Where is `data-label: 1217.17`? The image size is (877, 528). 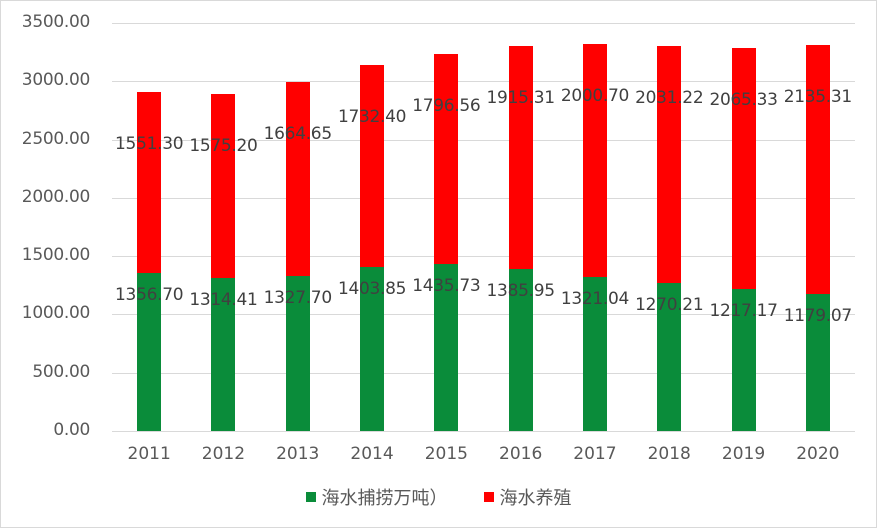 data-label: 1217.17 is located at coordinates (743, 311).